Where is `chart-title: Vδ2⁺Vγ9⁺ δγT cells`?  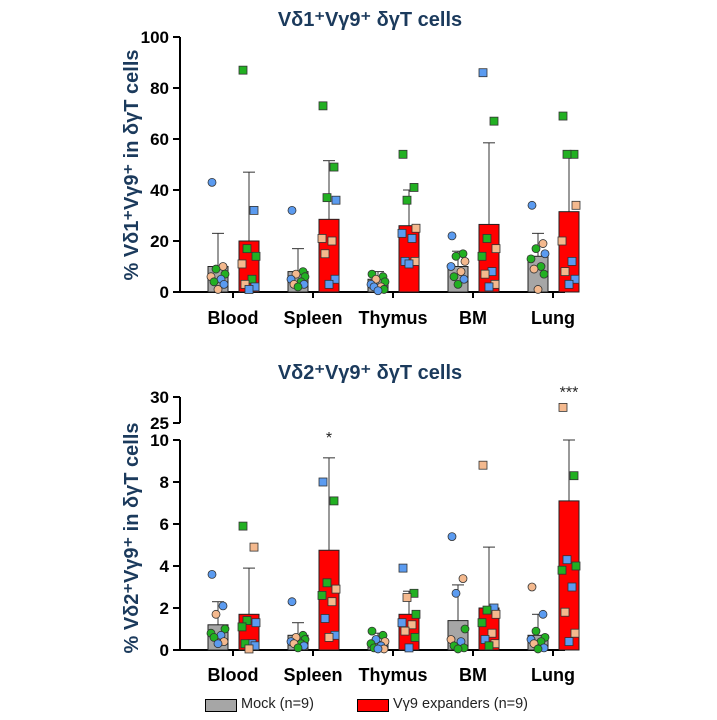
chart-title: Vδ2⁺Vγ9⁺ δγT cells is located at coordinates (370, 373).